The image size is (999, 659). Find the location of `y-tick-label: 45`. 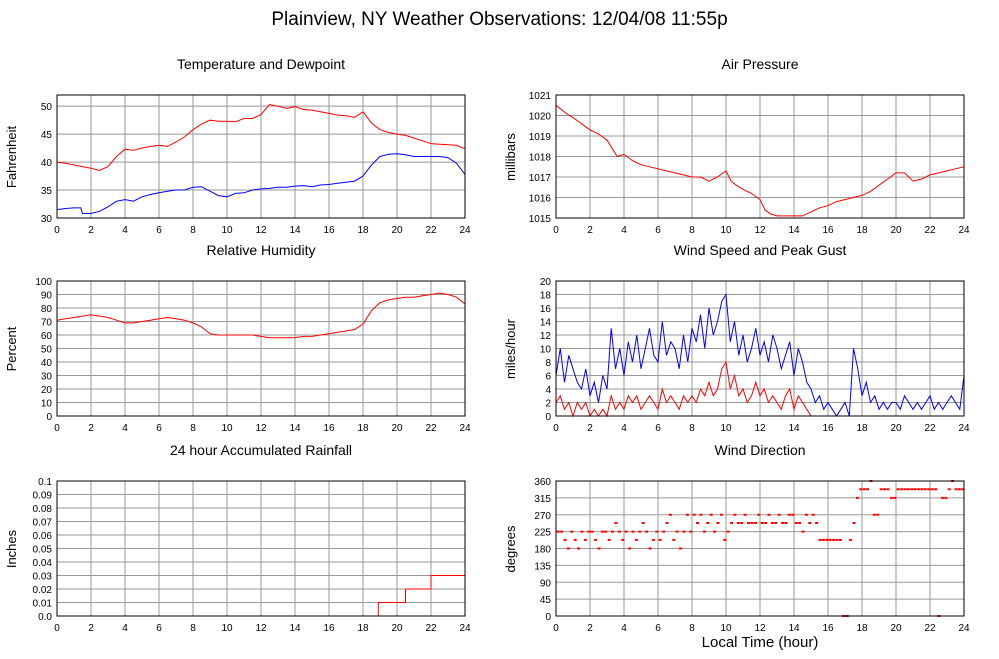

y-tick-label: 45 is located at coordinates (47, 135).